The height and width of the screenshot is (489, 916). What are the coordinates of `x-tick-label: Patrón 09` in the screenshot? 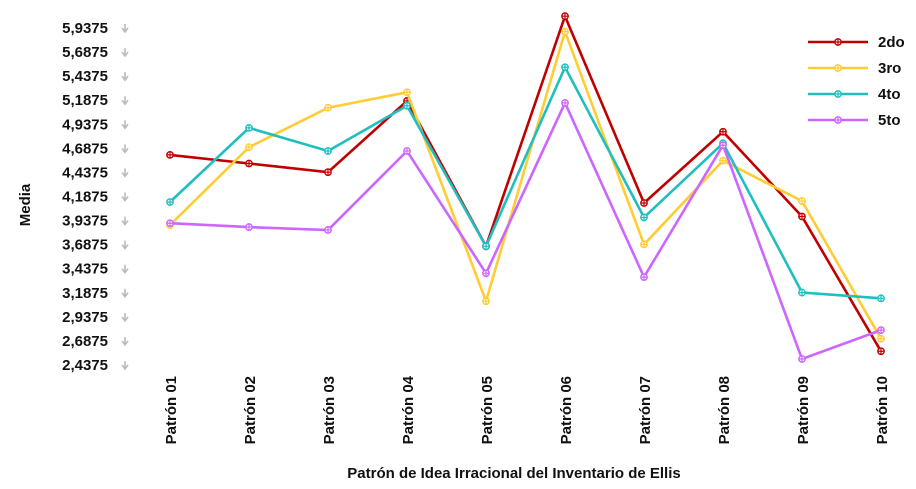 It's located at (803, 410).